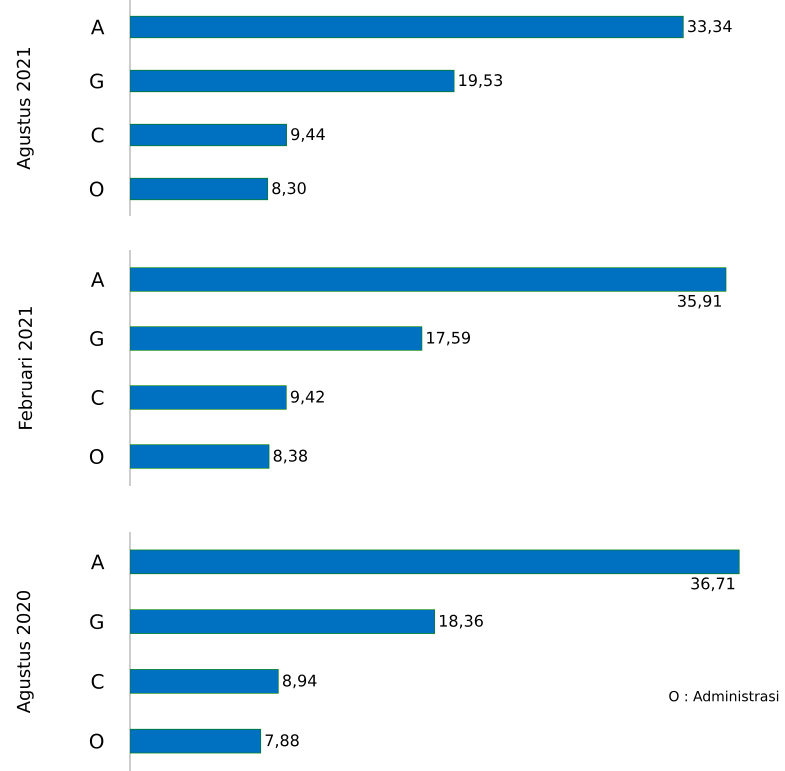 The height and width of the screenshot is (771, 785). I want to click on y-axis-title: Februari 2021, so click(25, 368).